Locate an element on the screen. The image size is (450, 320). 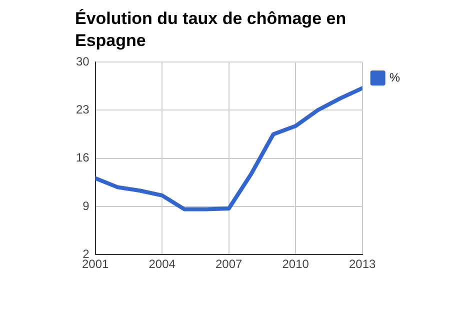
y-tick-label: 23 is located at coordinates (83, 109).